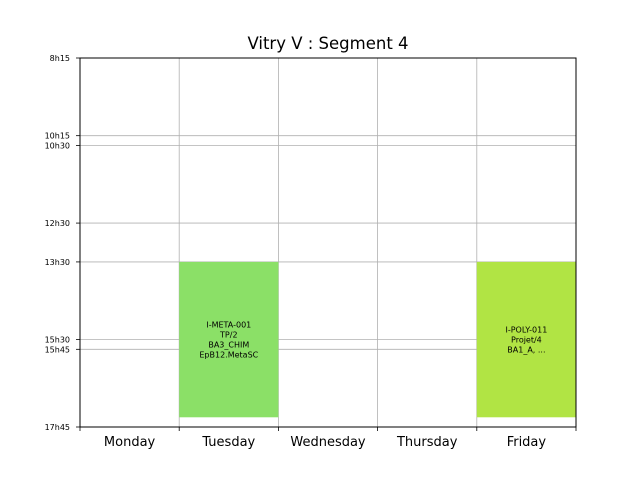 This screenshot has height=480, width=640. What do you see at coordinates (57, 136) in the screenshot?
I see `y-tick-label: 10h15` at bounding box center [57, 136].